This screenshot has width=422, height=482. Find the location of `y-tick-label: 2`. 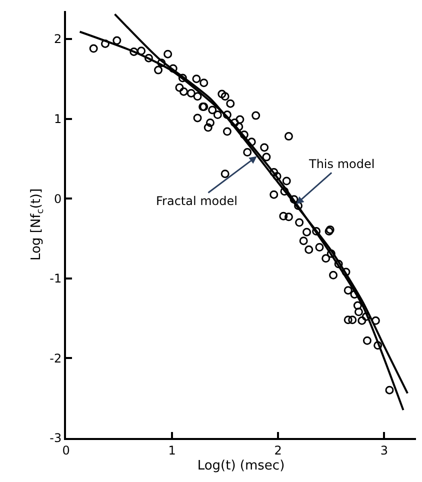

y-tick-label: 2 is located at coordinates (58, 39).